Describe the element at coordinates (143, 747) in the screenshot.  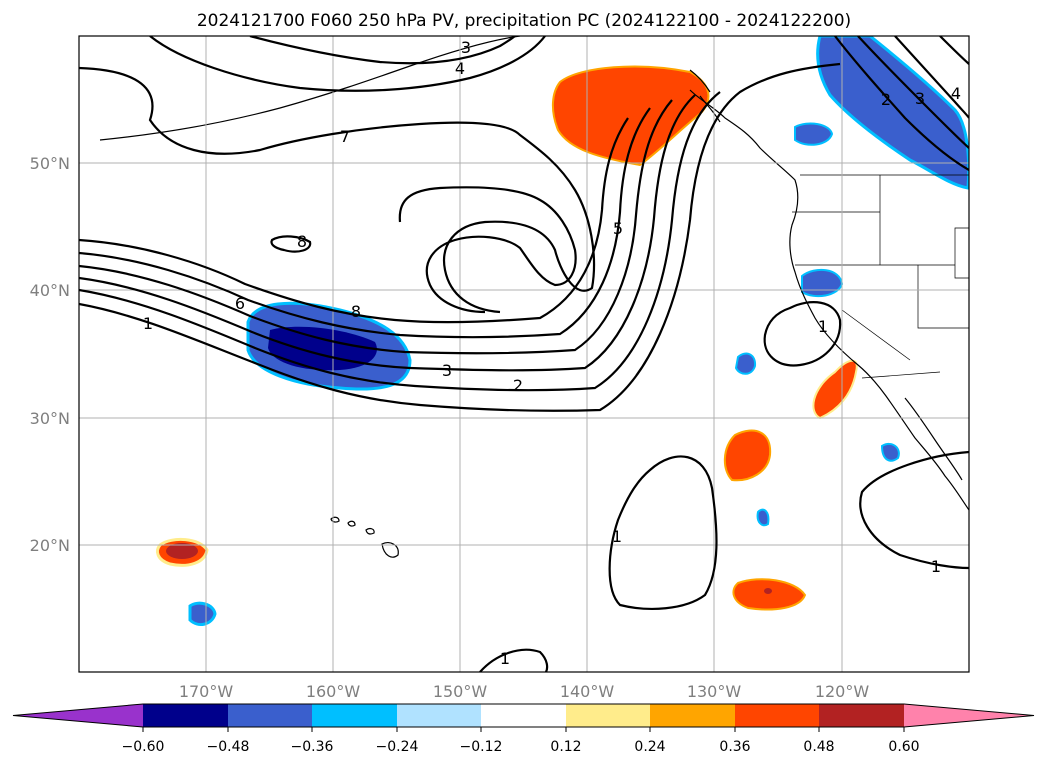
I see `colorbar-tick-label: −0.60` at that location.